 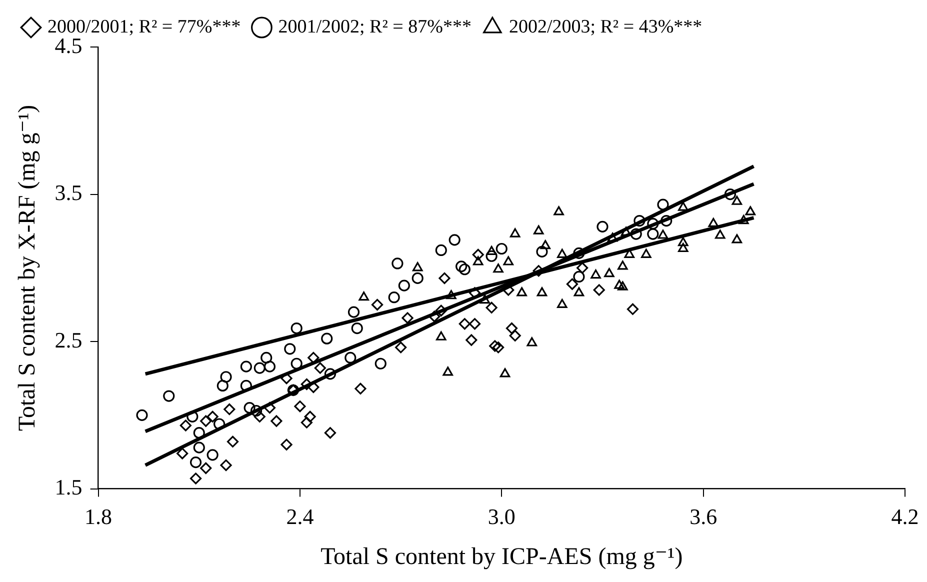 What do you see at coordinates (501, 557) in the screenshot?
I see `x-axis-title: Total S content by ICP-AES (mg g⁻¹)` at bounding box center [501, 557].